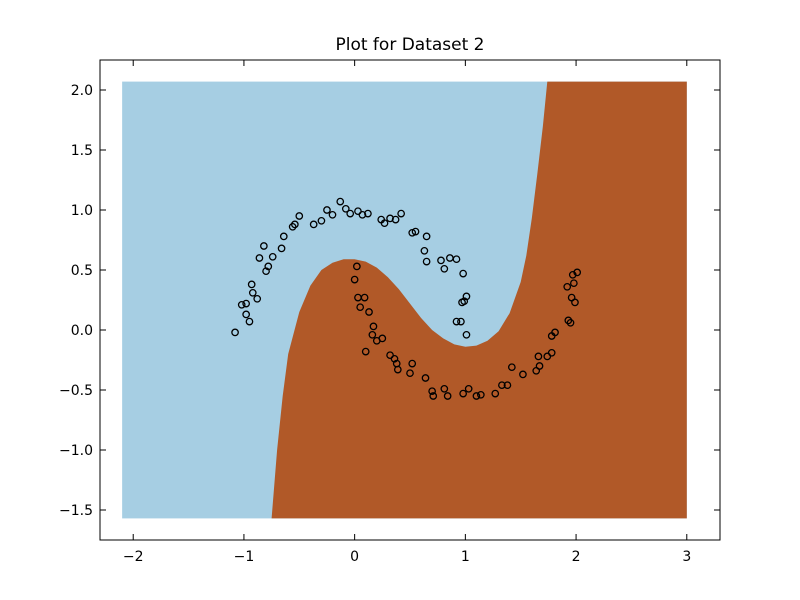 The image size is (800, 600). What do you see at coordinates (76, 451) in the screenshot?
I see `y-tick-label: −1.0` at bounding box center [76, 451].